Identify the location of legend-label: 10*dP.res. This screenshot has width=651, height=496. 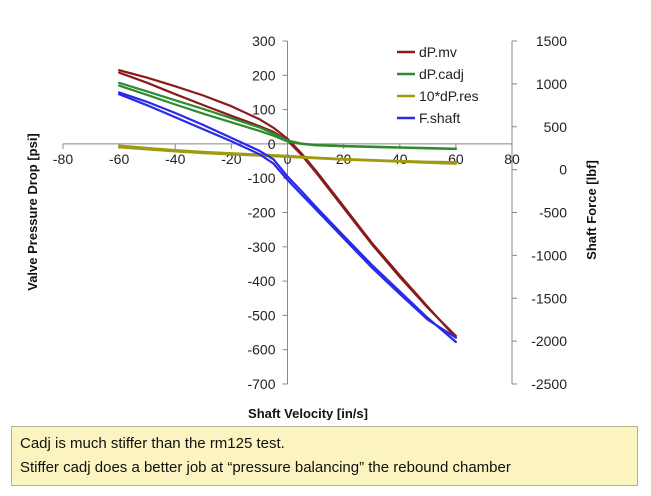
(449, 96).